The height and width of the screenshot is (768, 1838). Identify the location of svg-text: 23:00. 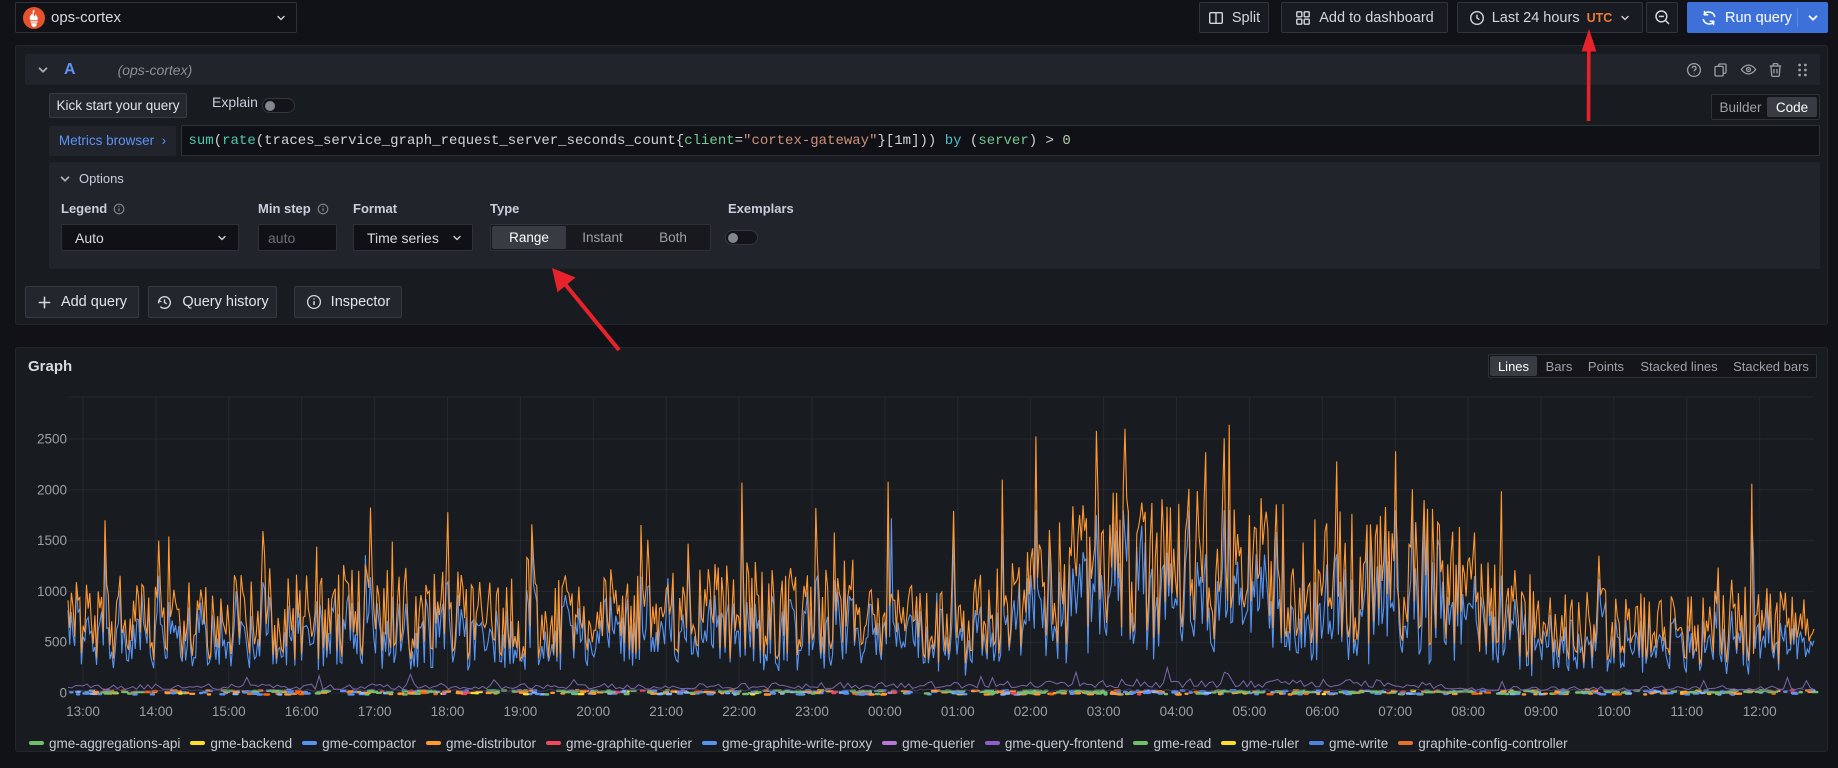
(812, 711).